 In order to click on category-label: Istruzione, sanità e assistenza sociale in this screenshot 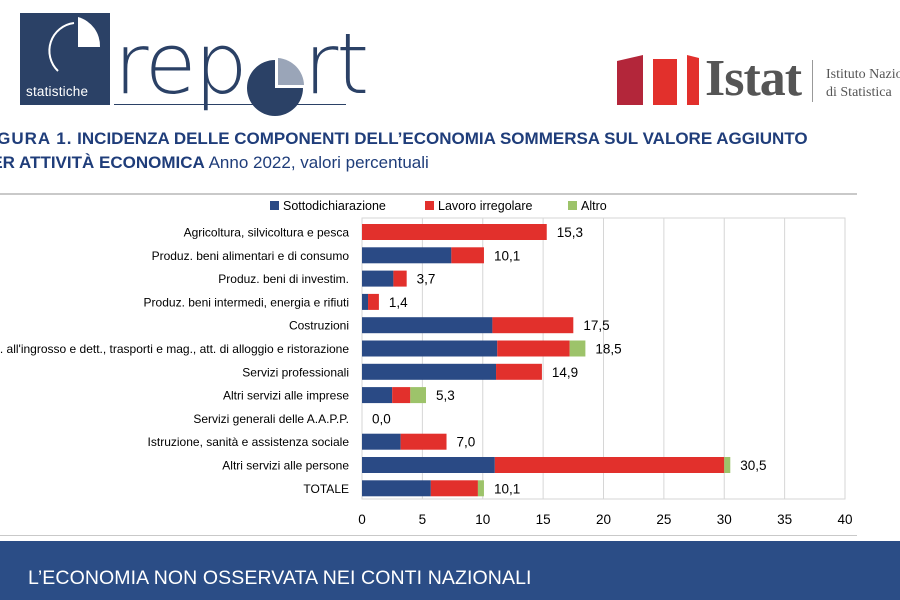, I will do `click(249, 442)`.